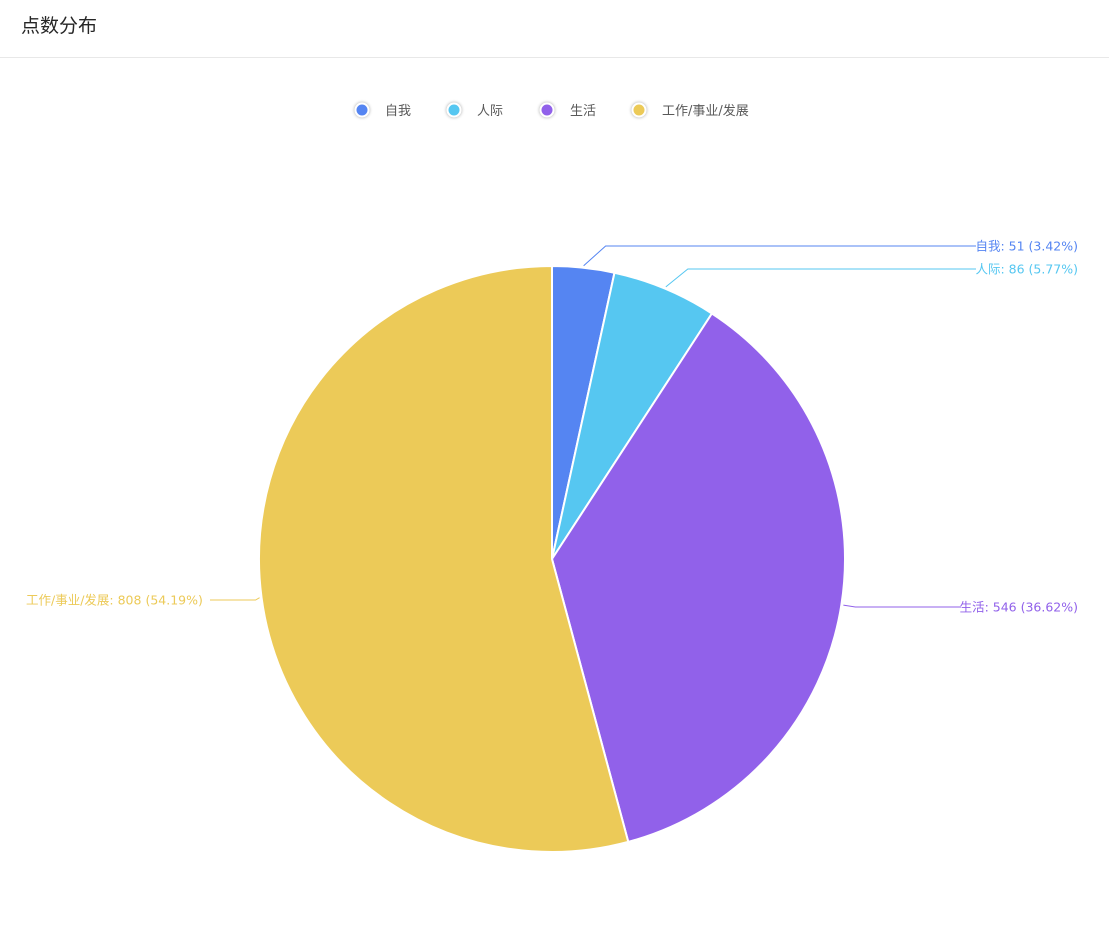  Describe the element at coordinates (554, 29) in the screenshot. I see `card-header: 点数分布` at that location.